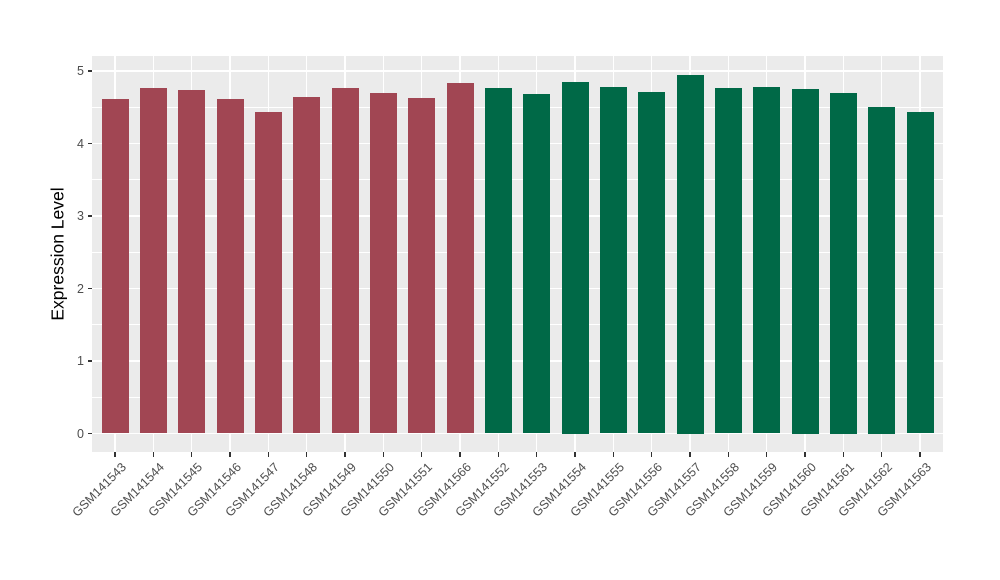 The height and width of the screenshot is (580, 1000). I want to click on bar-GSM141544, so click(153, 260).